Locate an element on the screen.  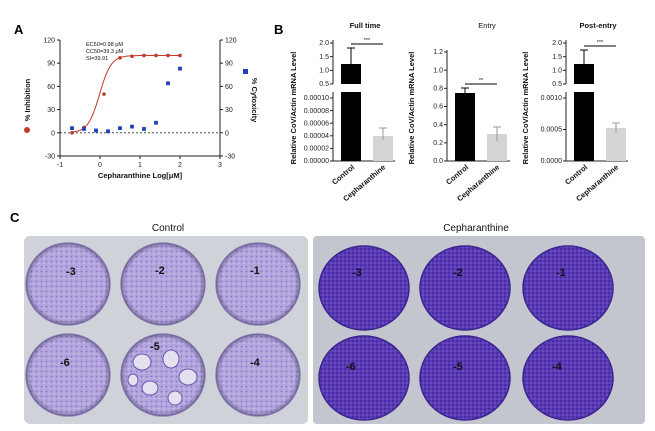
well-drug-top-right: -1 is located at coordinates (568, 288).